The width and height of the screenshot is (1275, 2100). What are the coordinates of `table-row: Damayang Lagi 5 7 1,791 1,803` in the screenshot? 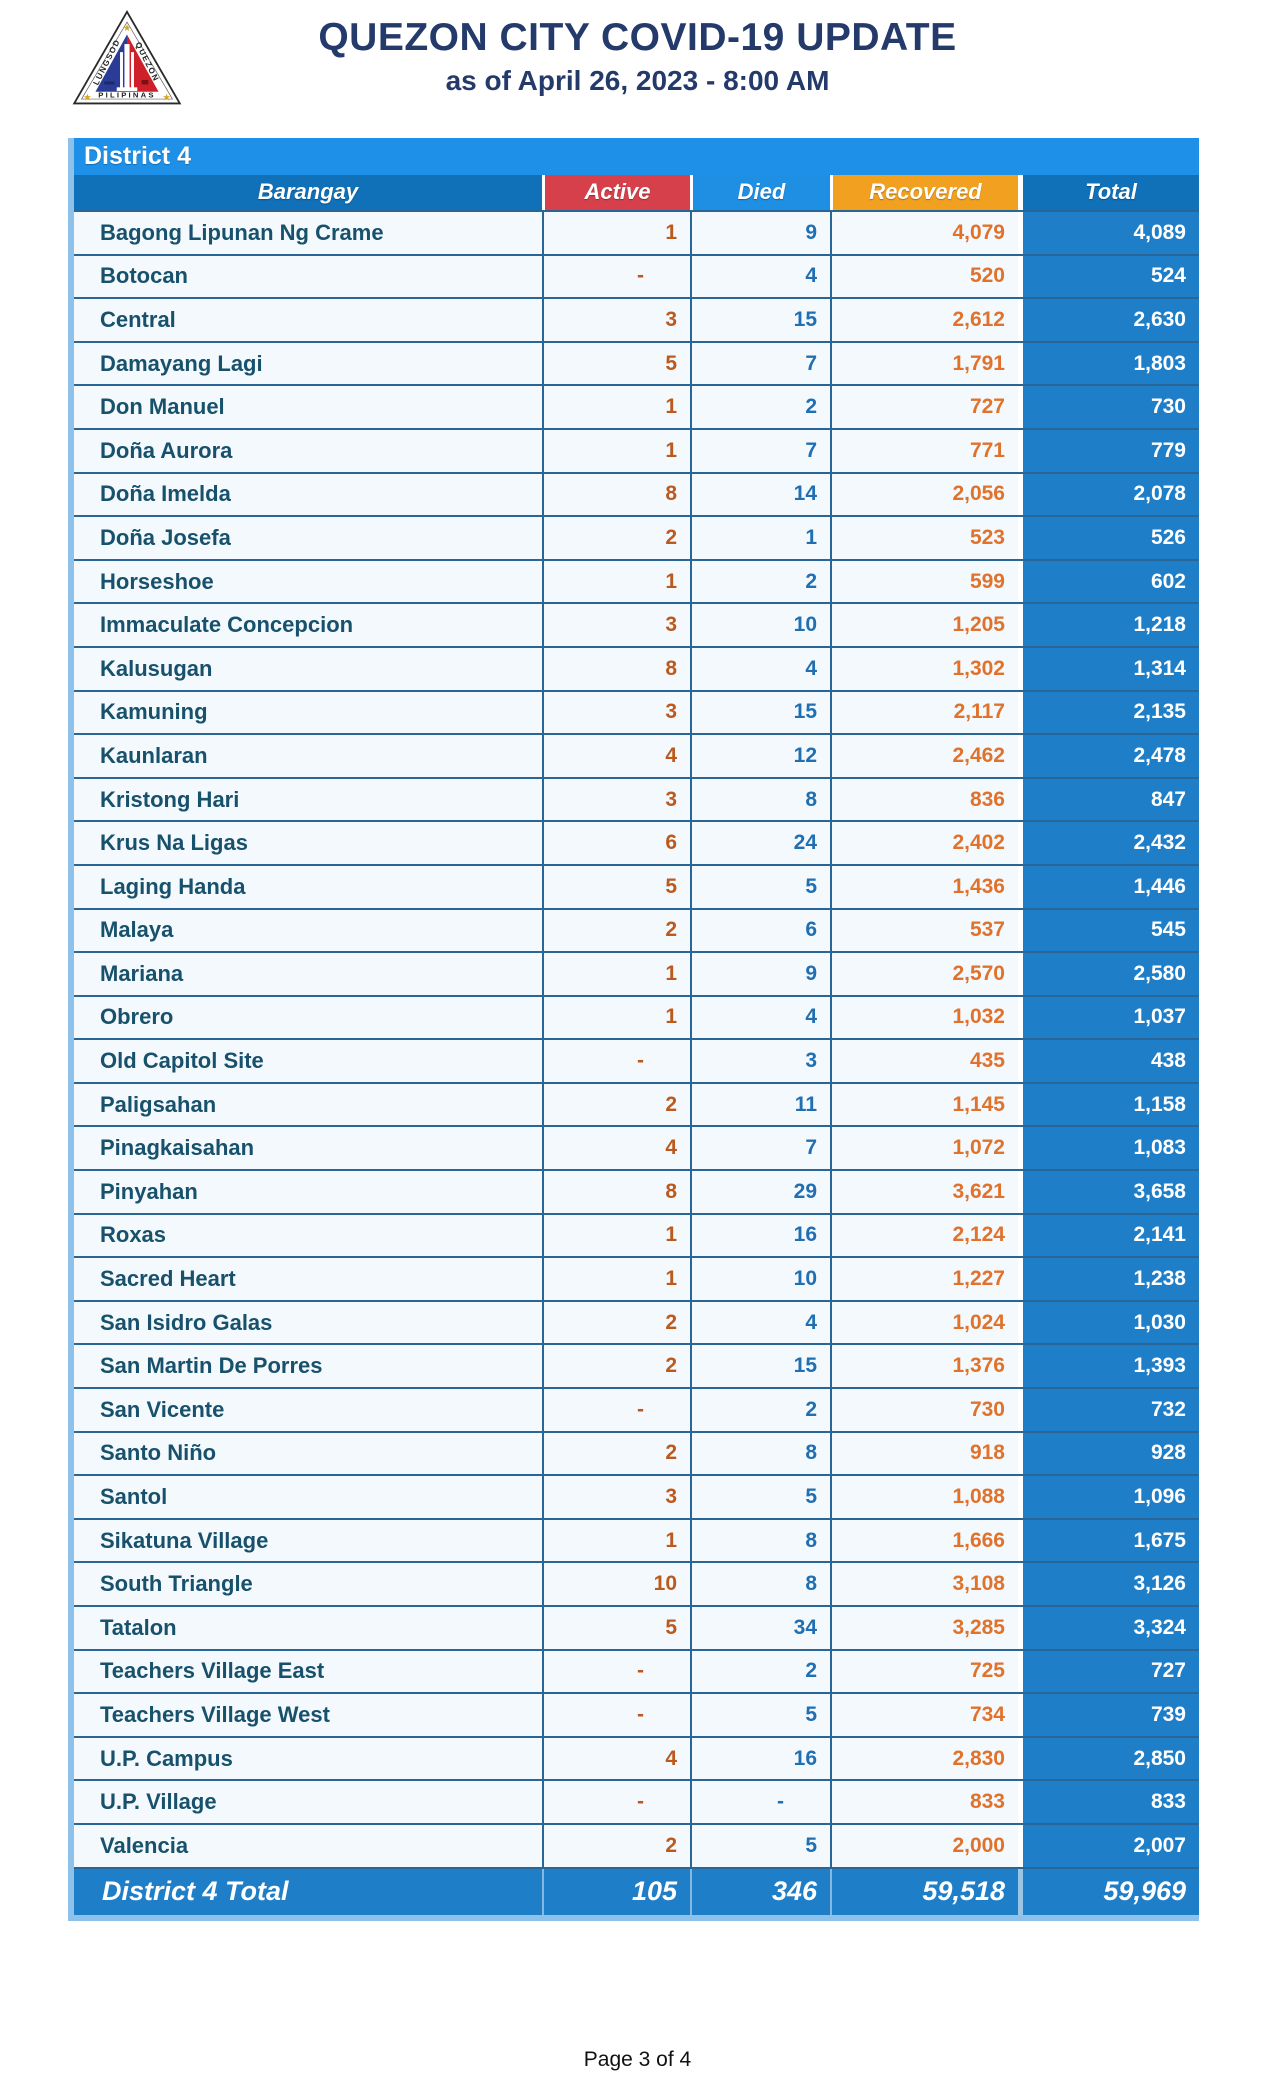 It's located at (636, 362).